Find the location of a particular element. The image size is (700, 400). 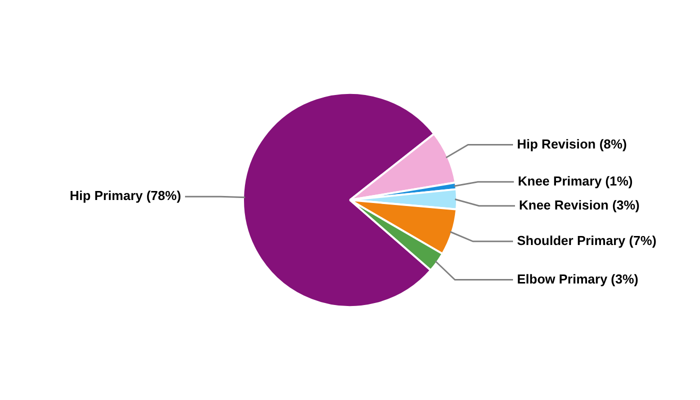

slice-label: Knee Primary (1%) is located at coordinates (575, 180).